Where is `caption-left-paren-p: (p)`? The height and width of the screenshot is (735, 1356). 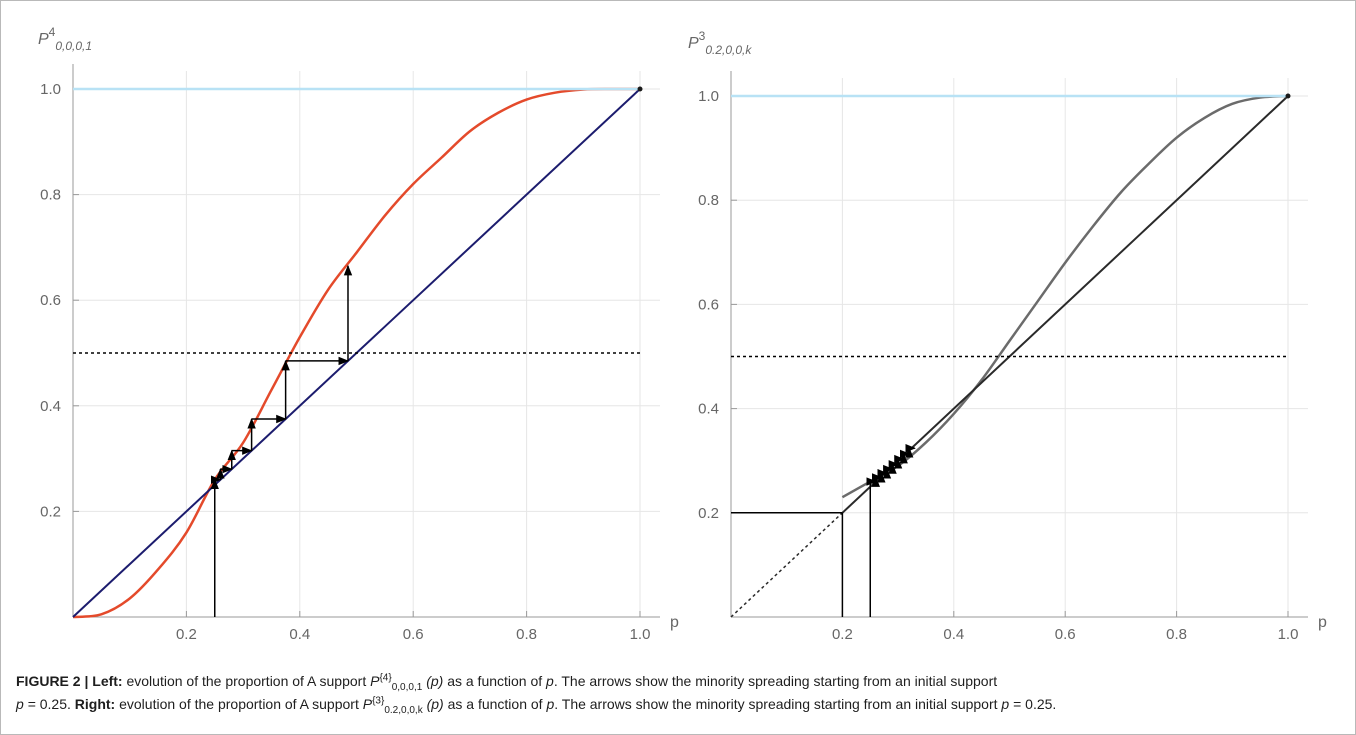 caption-left-paren-p: (p) is located at coordinates (435, 681).